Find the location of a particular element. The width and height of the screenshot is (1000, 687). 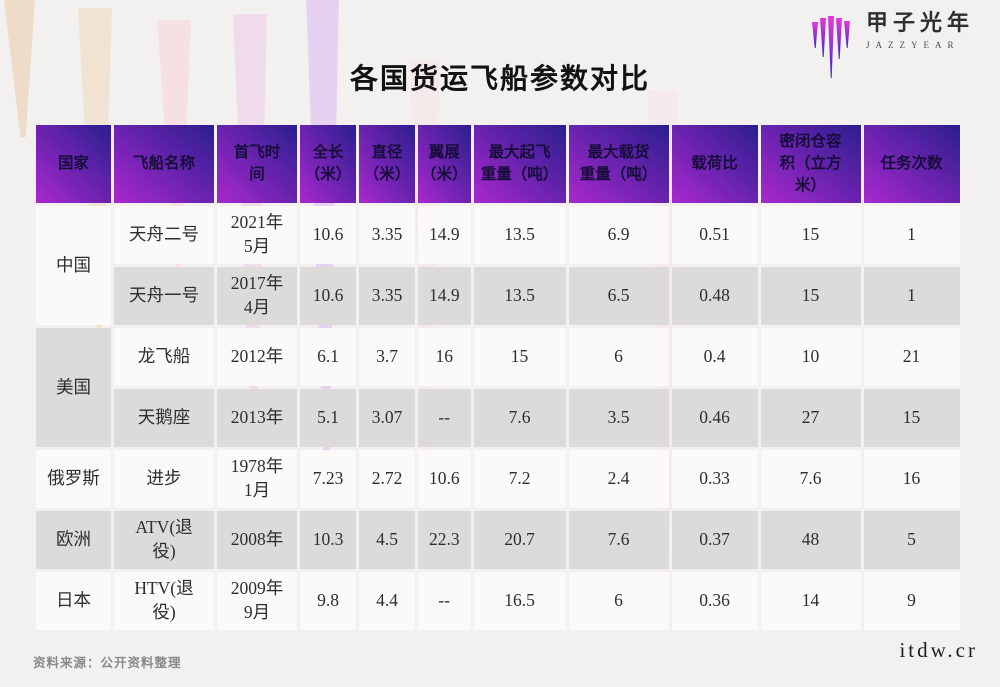

column-header: 全长 （米） is located at coordinates (328, 164).